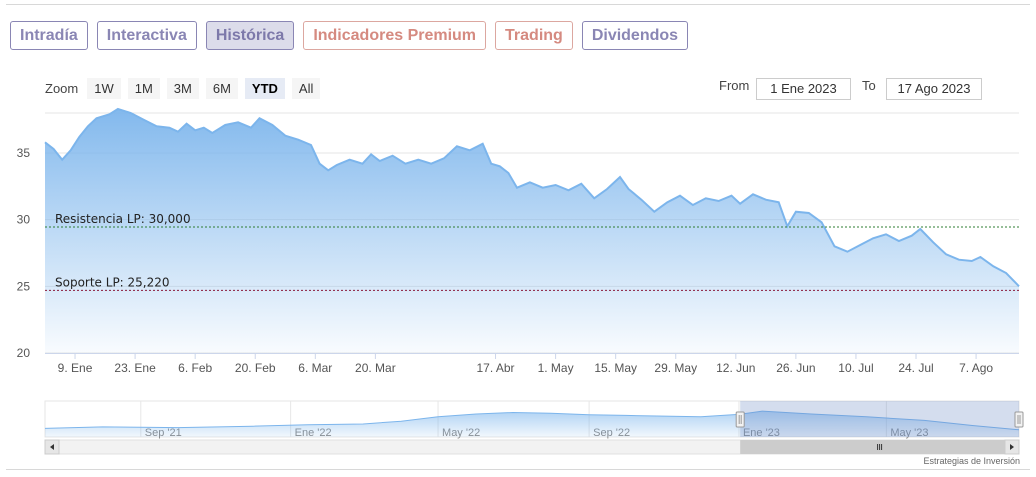  Describe the element at coordinates (375, 368) in the screenshot. I see `x-tick-label: 20. Mar` at that location.